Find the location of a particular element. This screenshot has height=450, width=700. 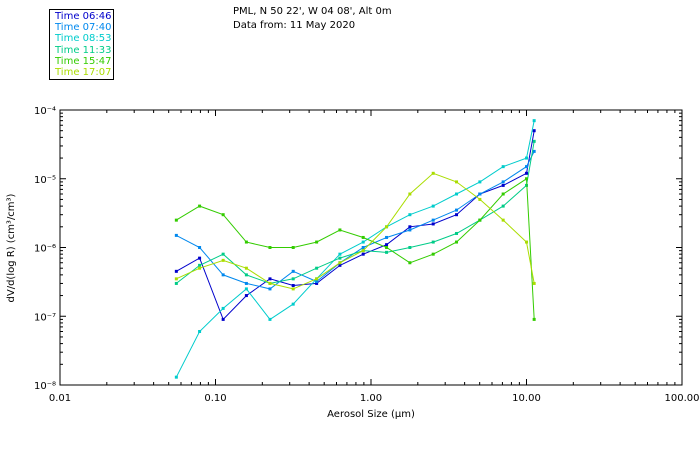

y-tick-label: 10⁻⁸ is located at coordinates (45, 386).